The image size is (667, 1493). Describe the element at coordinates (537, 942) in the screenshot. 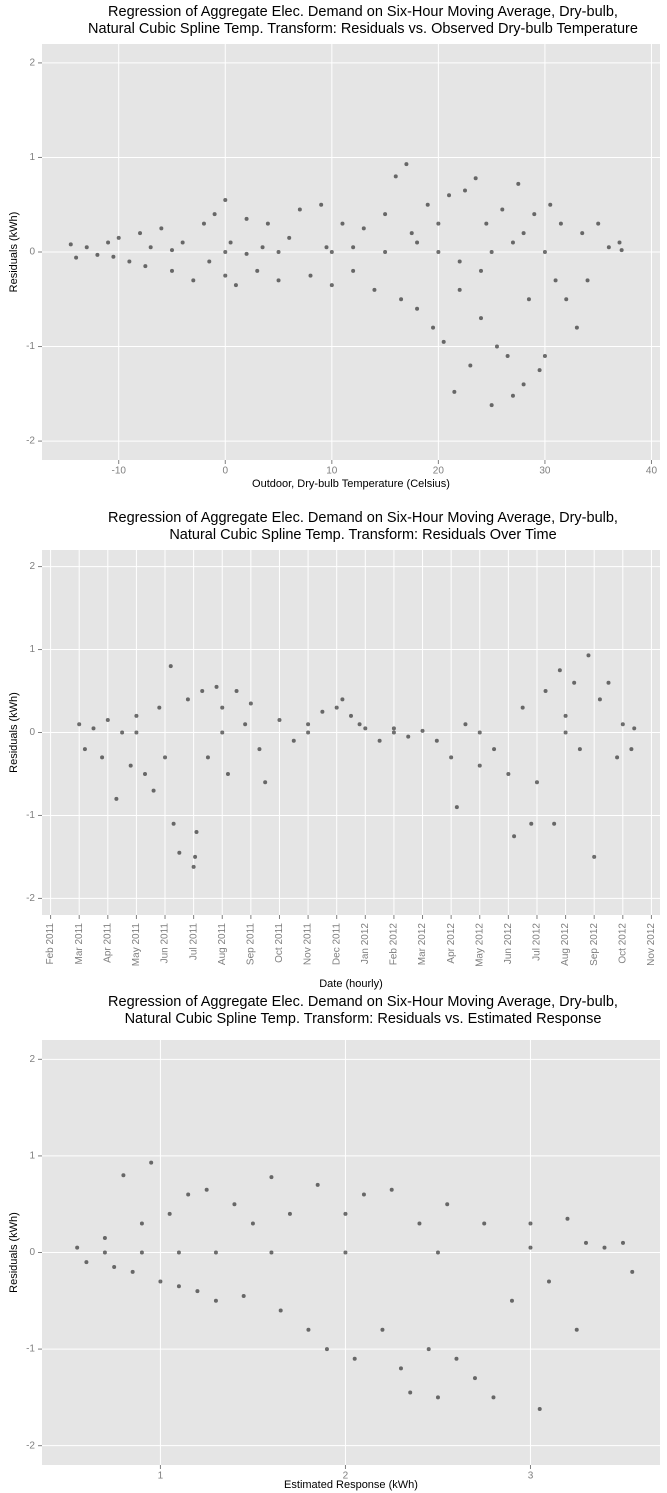

I see `x-tick-label: Jul 2012` at that location.